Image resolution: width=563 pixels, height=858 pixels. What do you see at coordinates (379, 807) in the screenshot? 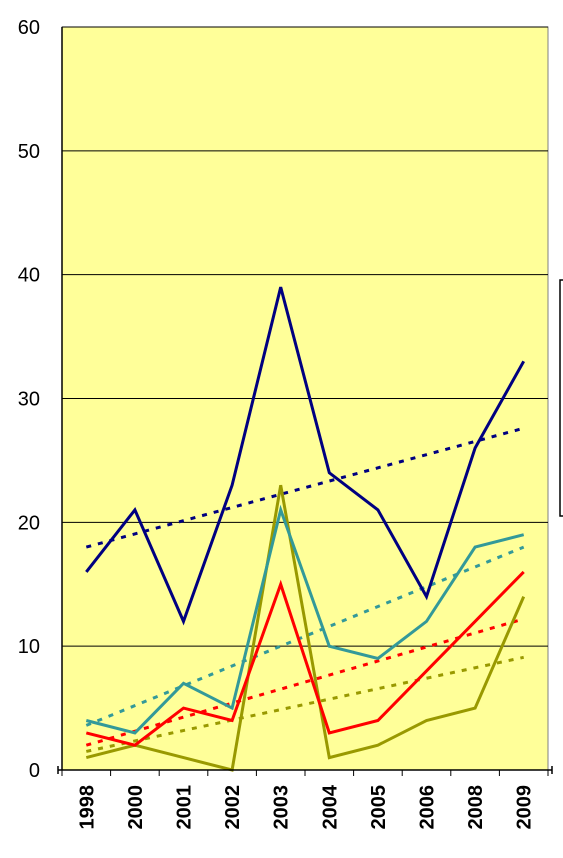
I see `x-tick-label: 2005` at bounding box center [379, 807].